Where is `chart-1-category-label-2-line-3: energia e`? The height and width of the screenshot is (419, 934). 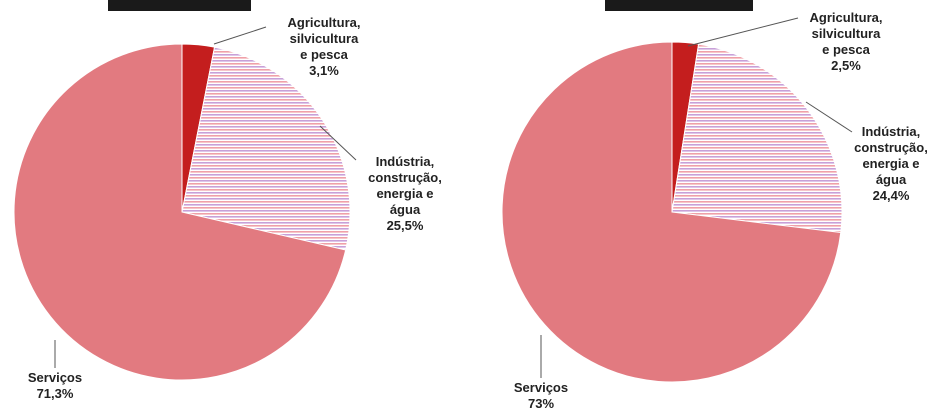 chart-1-category-label-2-line-3: energia e is located at coordinates (404, 193).